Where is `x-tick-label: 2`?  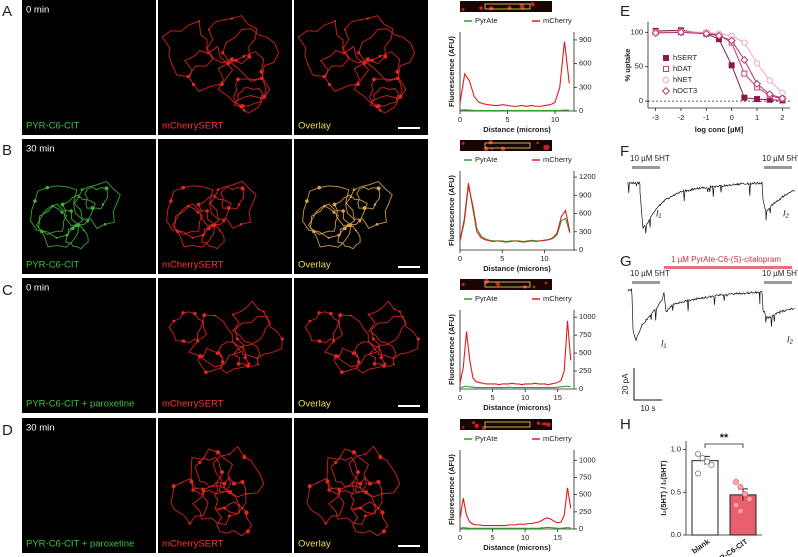 x-tick-label: 2 is located at coordinates (782, 117).